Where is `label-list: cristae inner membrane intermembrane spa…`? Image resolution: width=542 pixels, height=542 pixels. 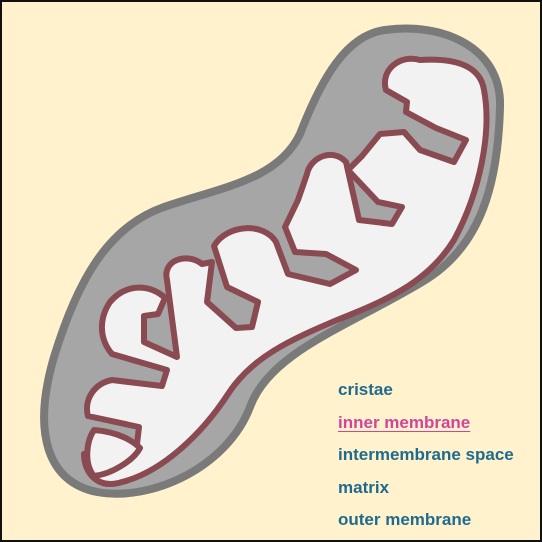
label-list: cristae inner membrane intermembrane spa… is located at coordinates (426, 455).